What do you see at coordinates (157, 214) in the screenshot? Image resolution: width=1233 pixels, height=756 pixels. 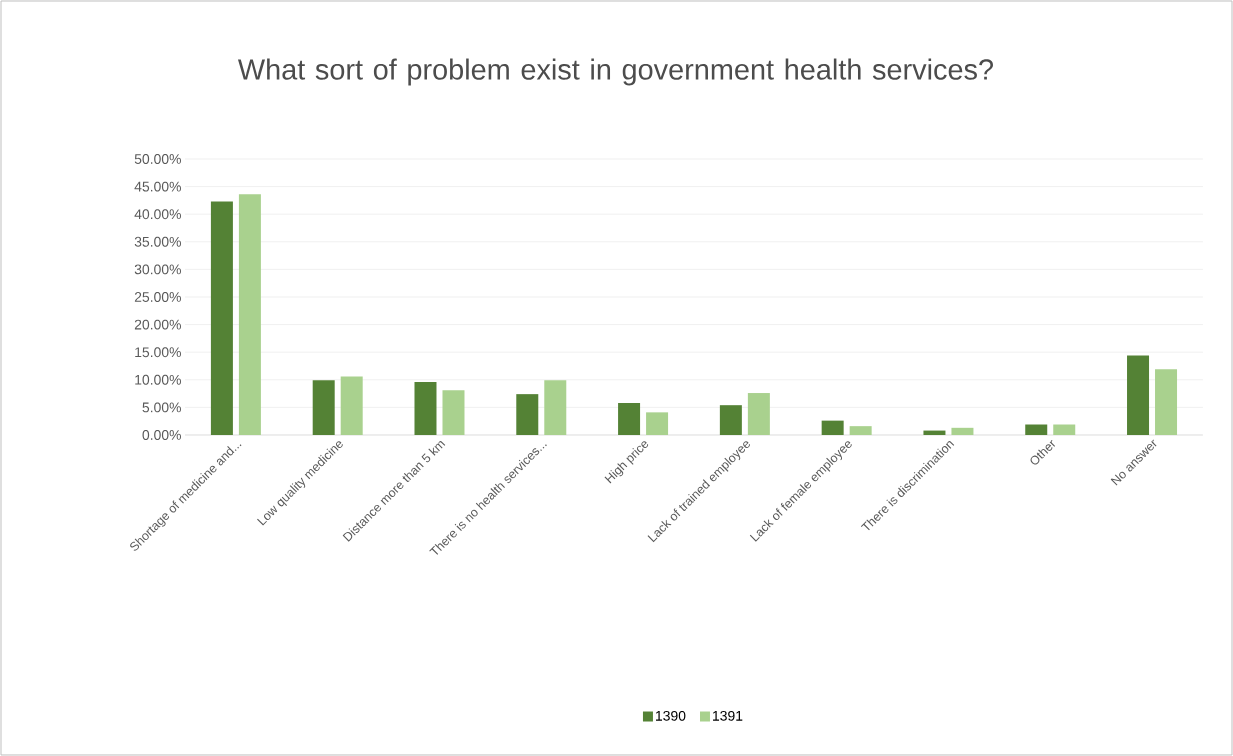 I see `y-tick-label: 40.00%` at bounding box center [157, 214].